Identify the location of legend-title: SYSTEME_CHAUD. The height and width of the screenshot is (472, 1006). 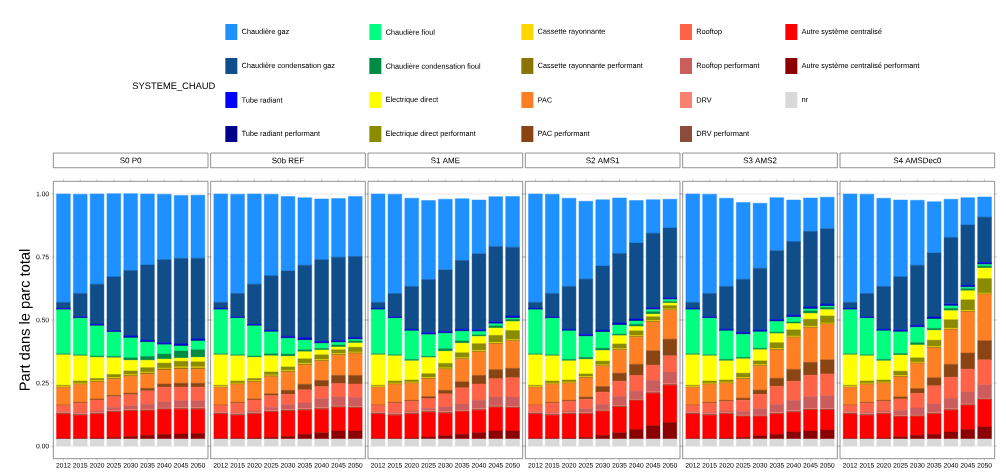
(173, 86).